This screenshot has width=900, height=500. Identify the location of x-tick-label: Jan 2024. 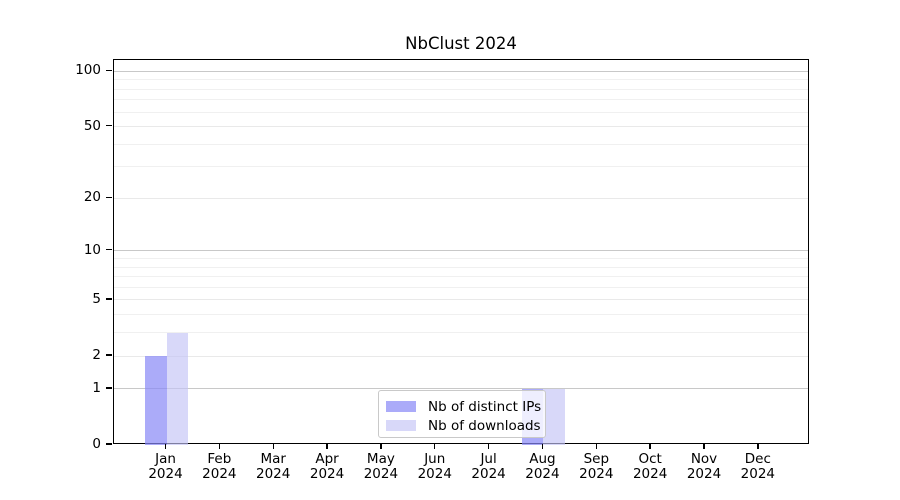
(166, 466).